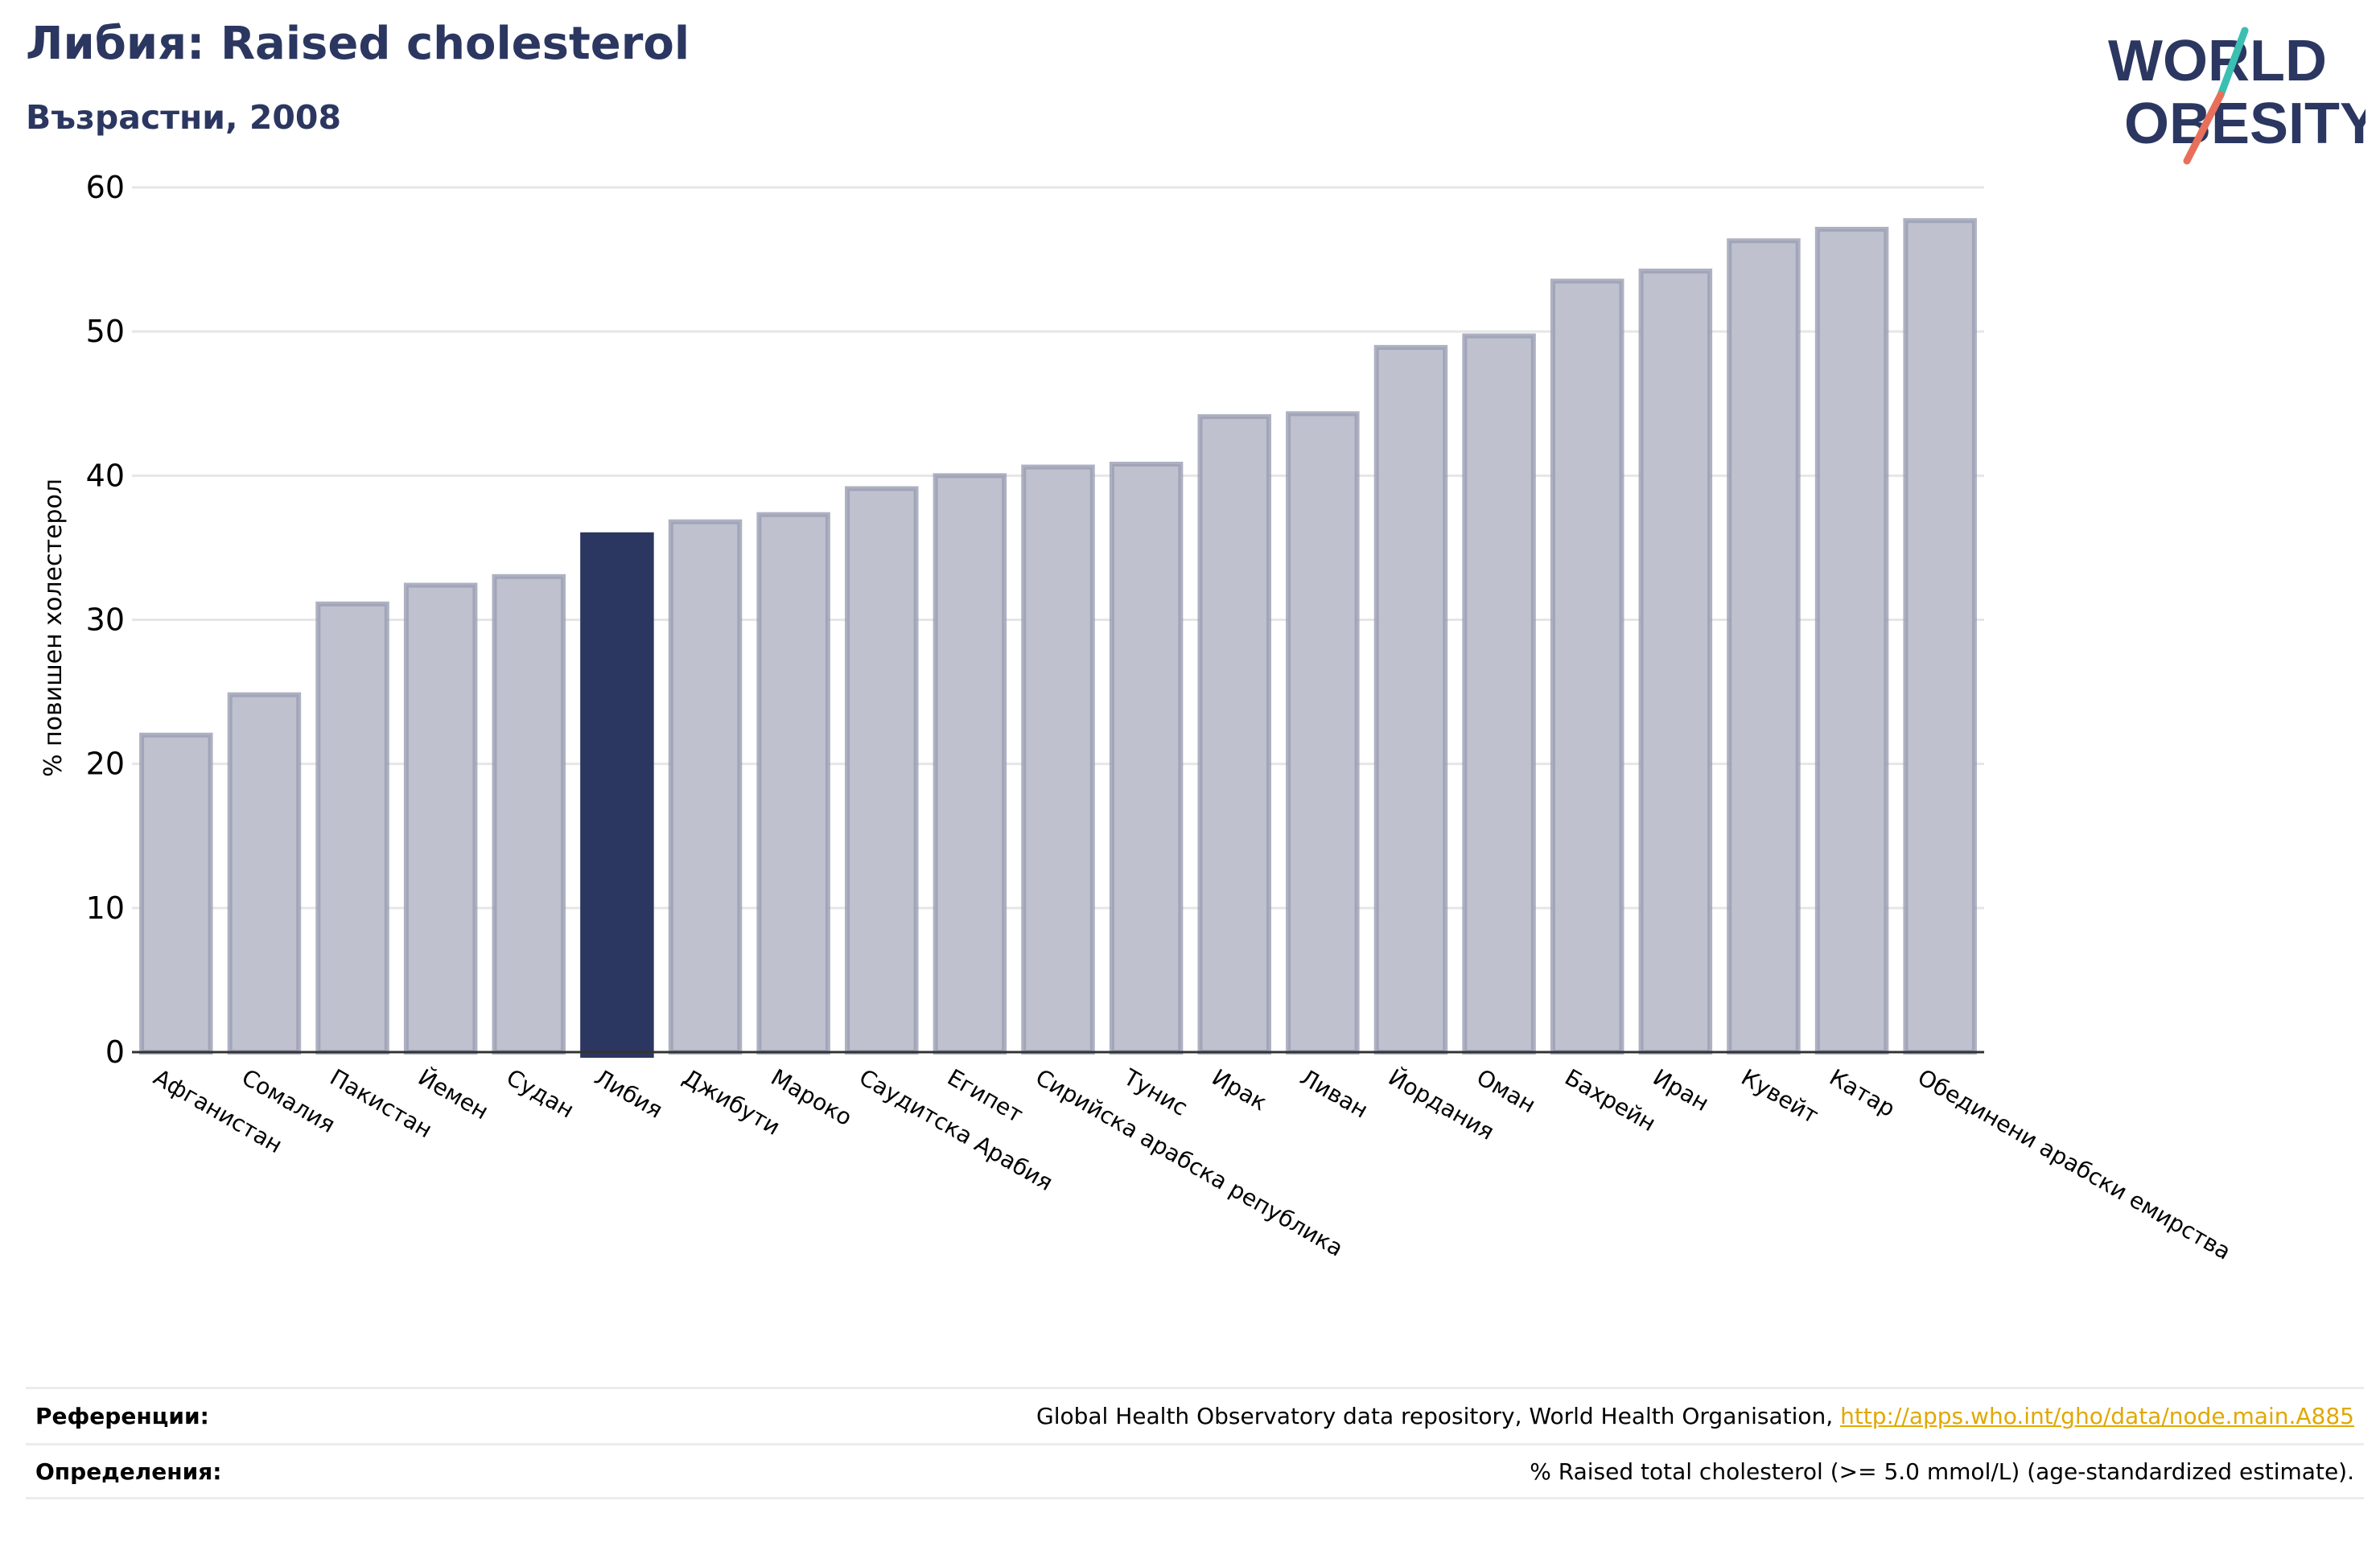 Image resolution: width=2380 pixels, height=1542 pixels. What do you see at coordinates (1682, 1089) in the screenshot?
I see `x-tick-label: Иран` at bounding box center [1682, 1089].